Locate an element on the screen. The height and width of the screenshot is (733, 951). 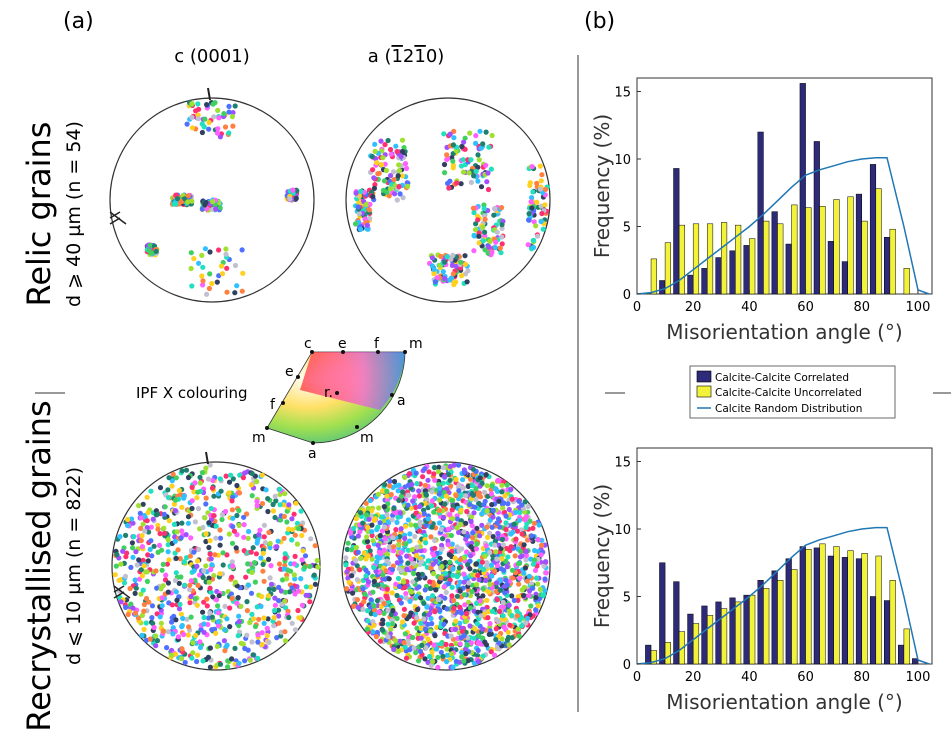
y-axis-label: Frequency (%) is located at coordinates (602, 556).